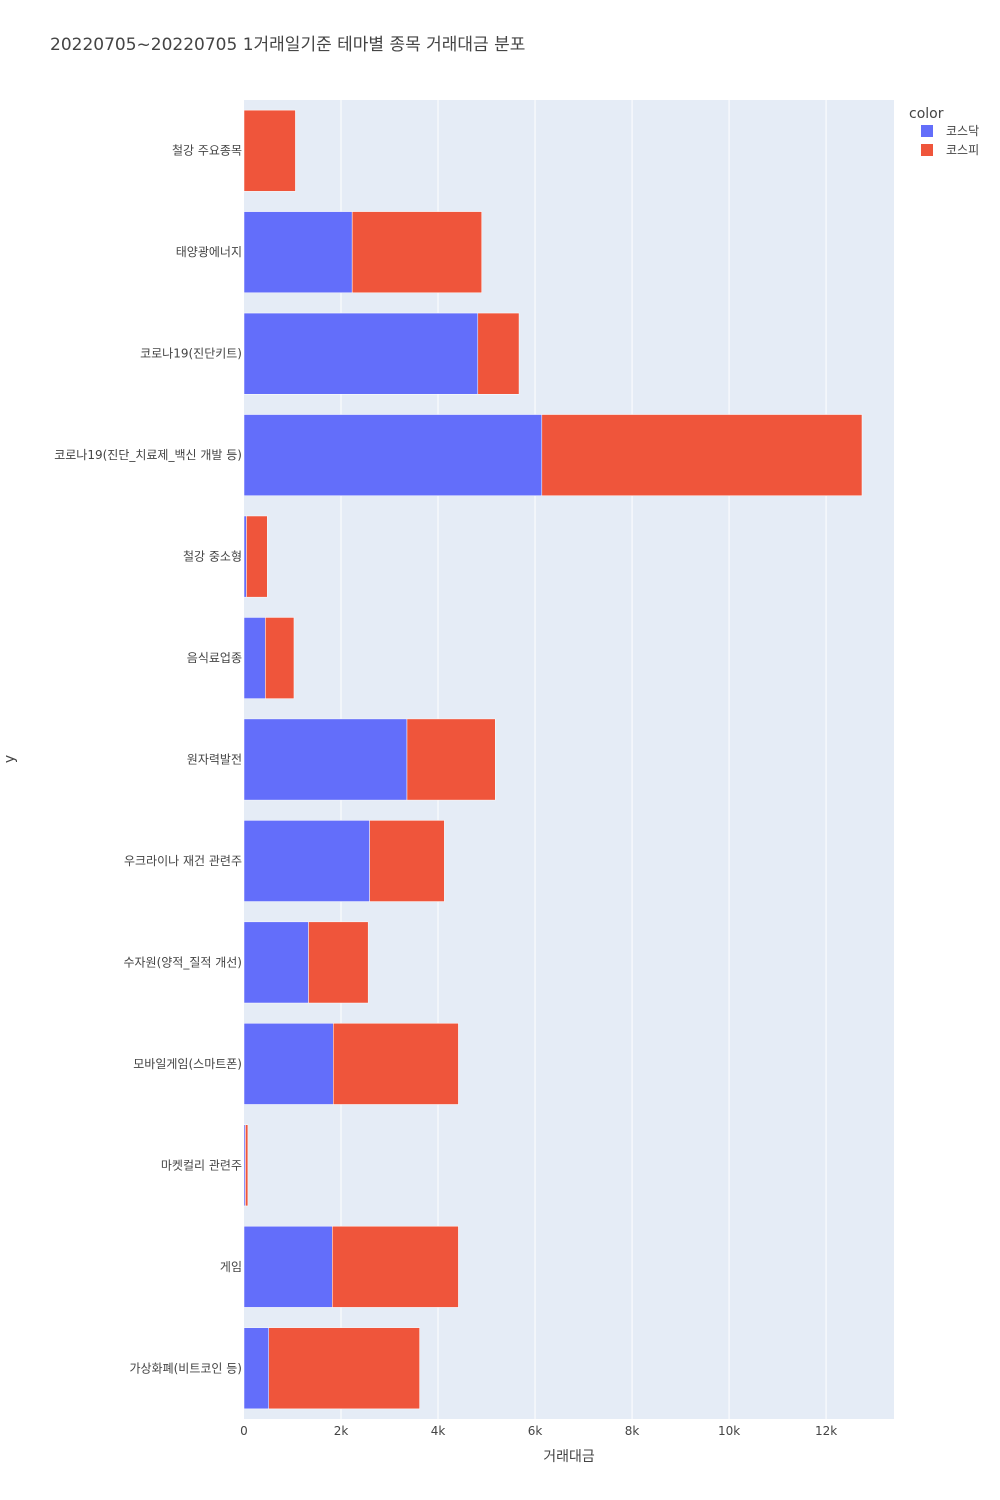 Image resolution: width=1000 pixels, height=1500 pixels. I want to click on y-tick-label: 철강 중소형, so click(212, 557).